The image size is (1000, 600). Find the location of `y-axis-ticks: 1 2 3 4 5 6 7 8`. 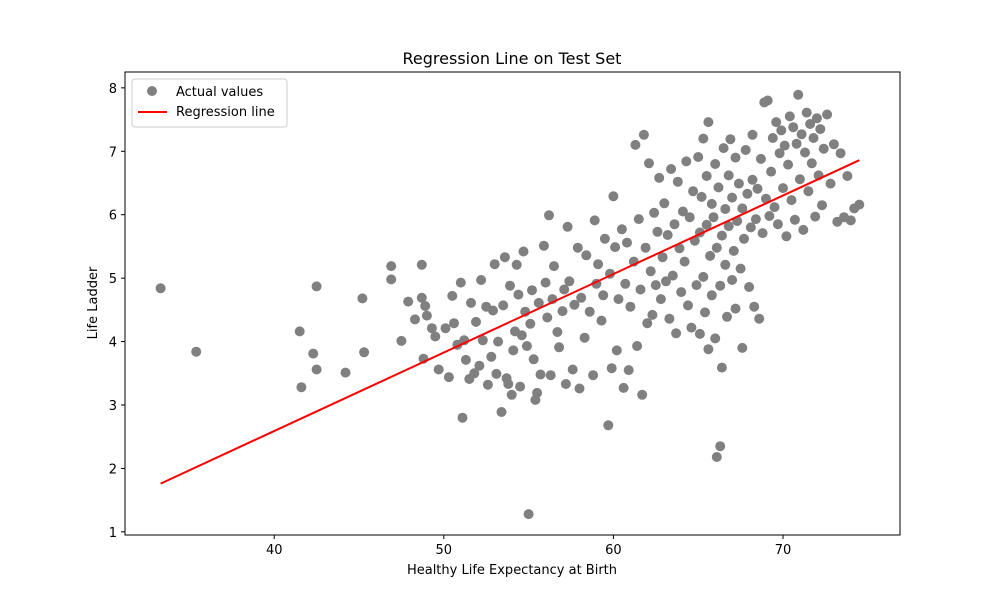

y-axis-ticks: 1 2 3 4 5 6 7 8 is located at coordinates (117, 311).